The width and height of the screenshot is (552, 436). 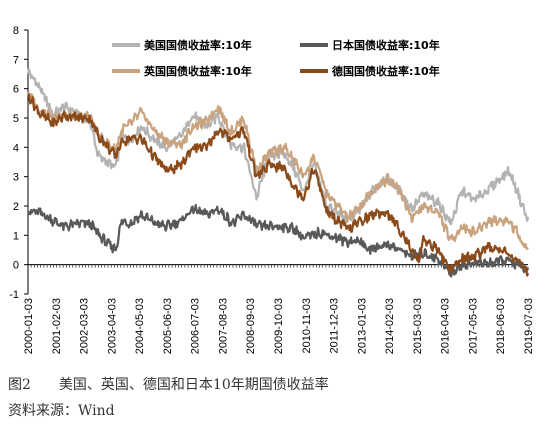 What do you see at coordinates (57, 326) in the screenshot?
I see `x-tick-label: 2001-02-03` at bounding box center [57, 326].